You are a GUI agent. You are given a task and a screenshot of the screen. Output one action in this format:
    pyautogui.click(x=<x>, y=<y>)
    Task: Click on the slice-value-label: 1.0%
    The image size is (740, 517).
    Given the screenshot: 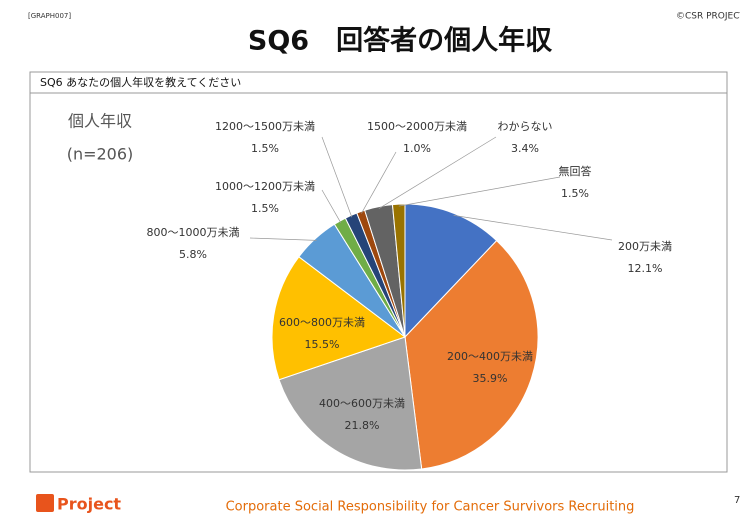 What is the action you would take?
    pyautogui.click(x=417, y=148)
    